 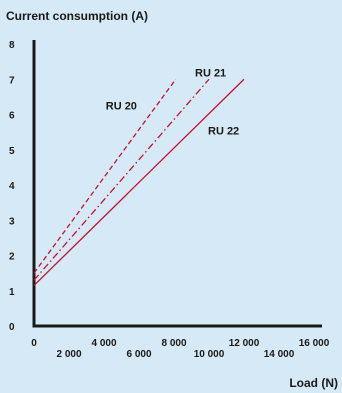 I want to click on x-tick-label: 8 000, so click(x=173, y=343).